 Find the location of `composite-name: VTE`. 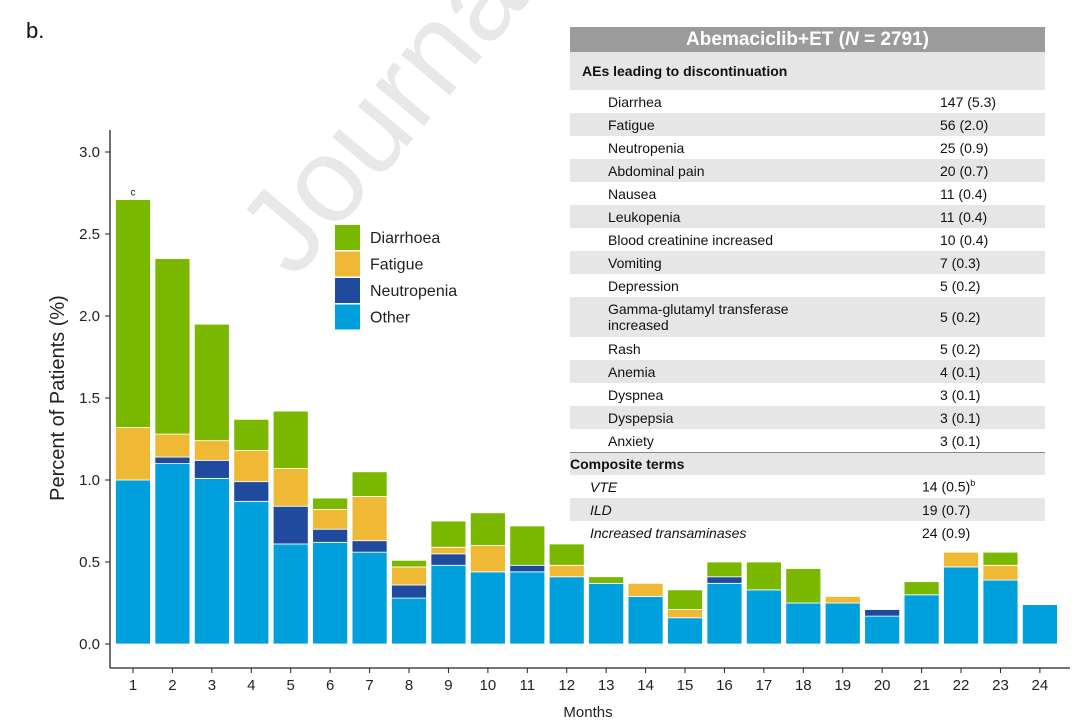

composite-name: VTE is located at coordinates (604, 486).